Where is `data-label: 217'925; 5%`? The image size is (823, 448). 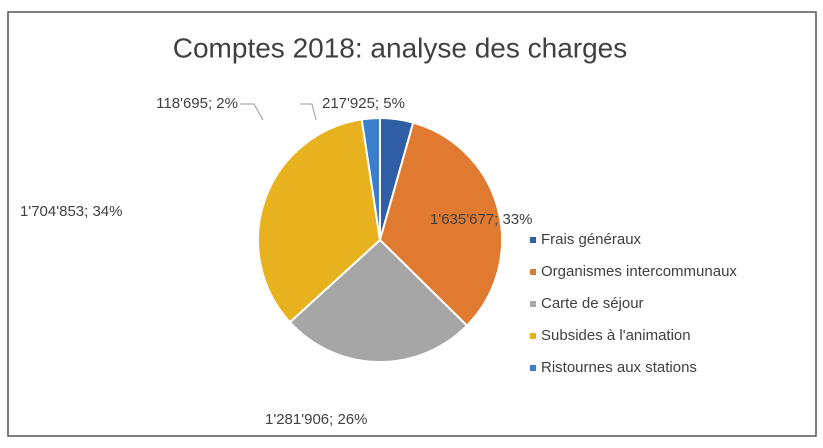 data-label: 217'925; 5% is located at coordinates (363, 103).